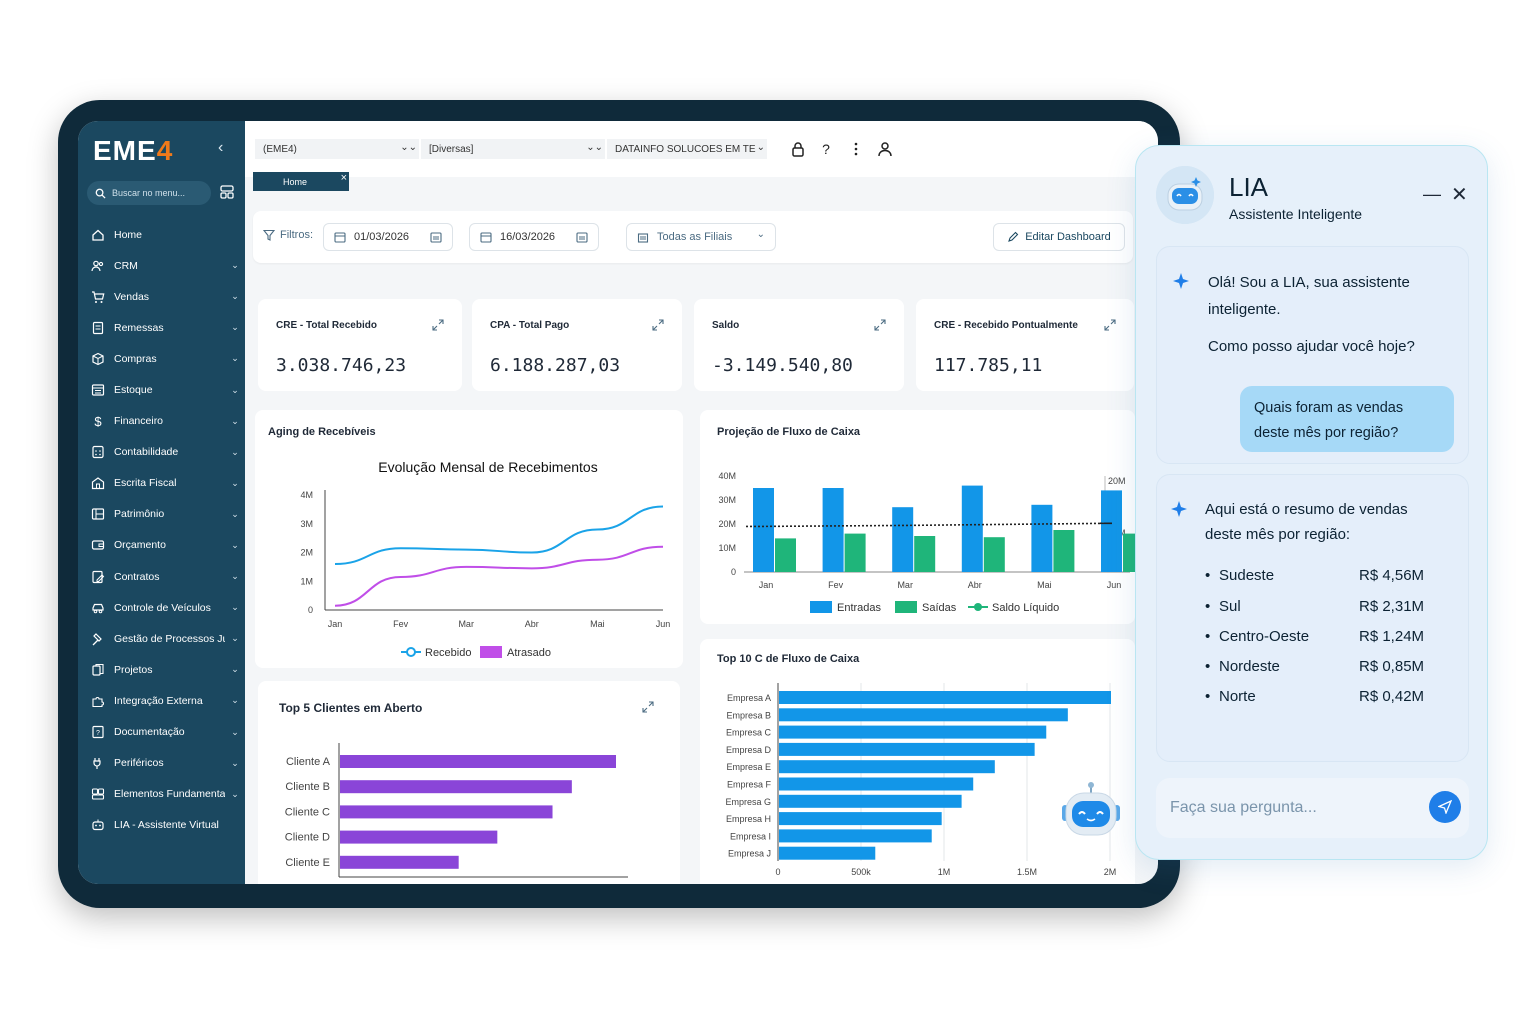 Image resolution: width=1536 pixels, height=1024 pixels. Describe the element at coordinates (856, 149) in the screenshot. I see `more-options-icon` at that location.